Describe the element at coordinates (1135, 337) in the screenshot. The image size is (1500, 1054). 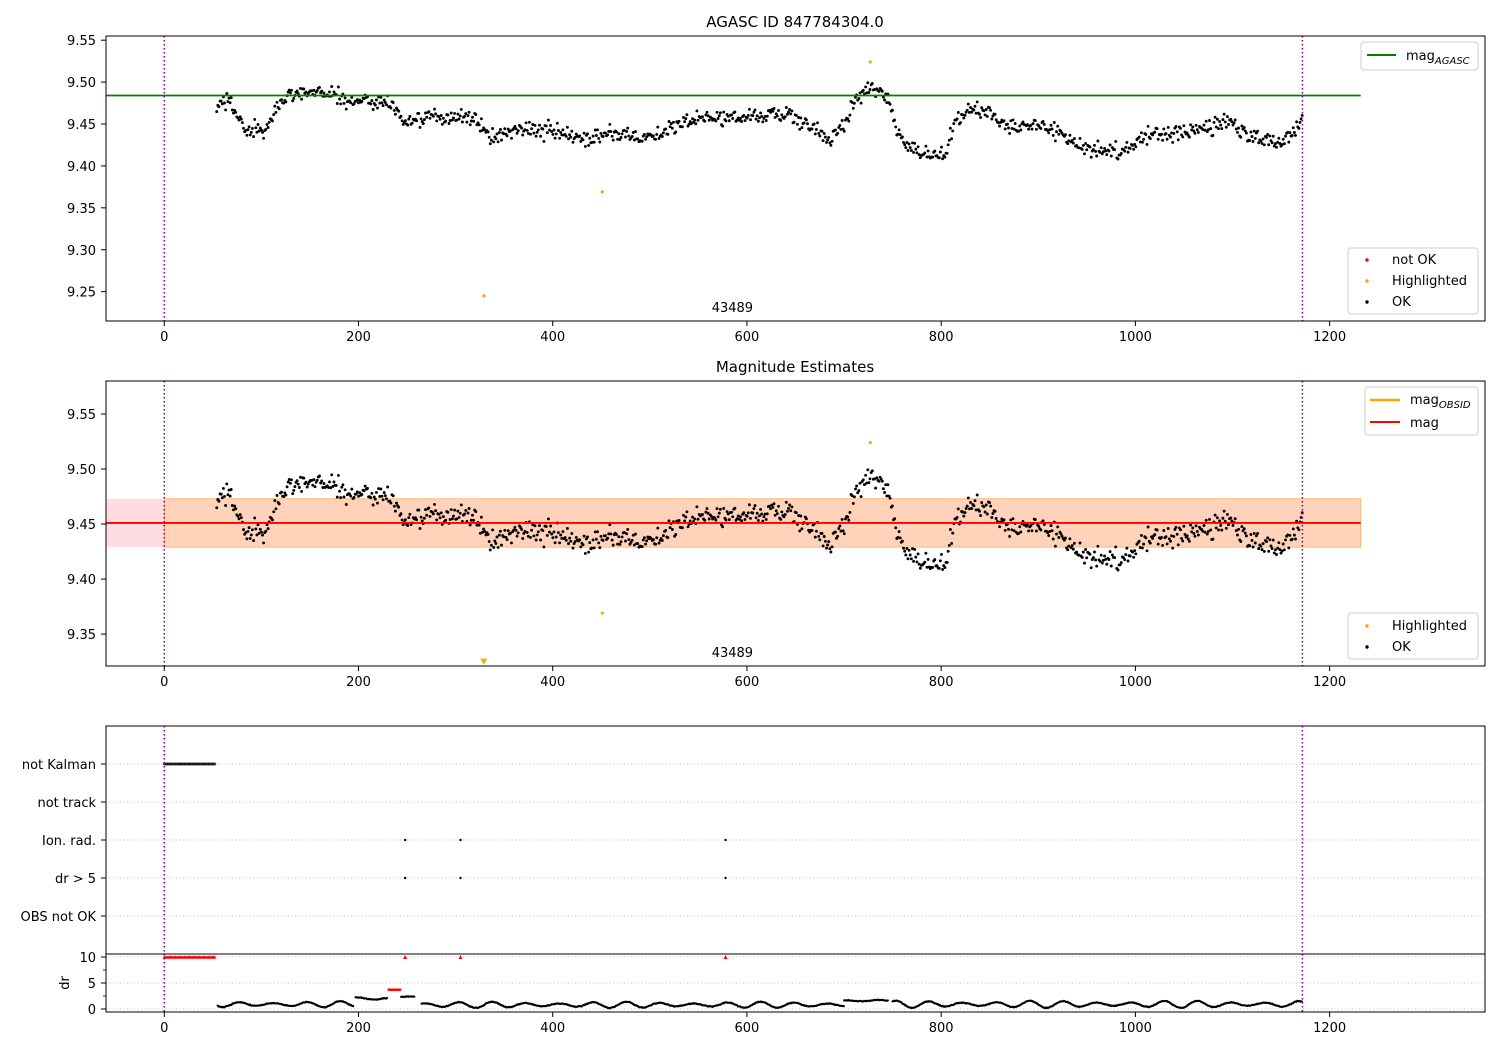
I see `p1-xtick-label-1000: 1000` at that location.